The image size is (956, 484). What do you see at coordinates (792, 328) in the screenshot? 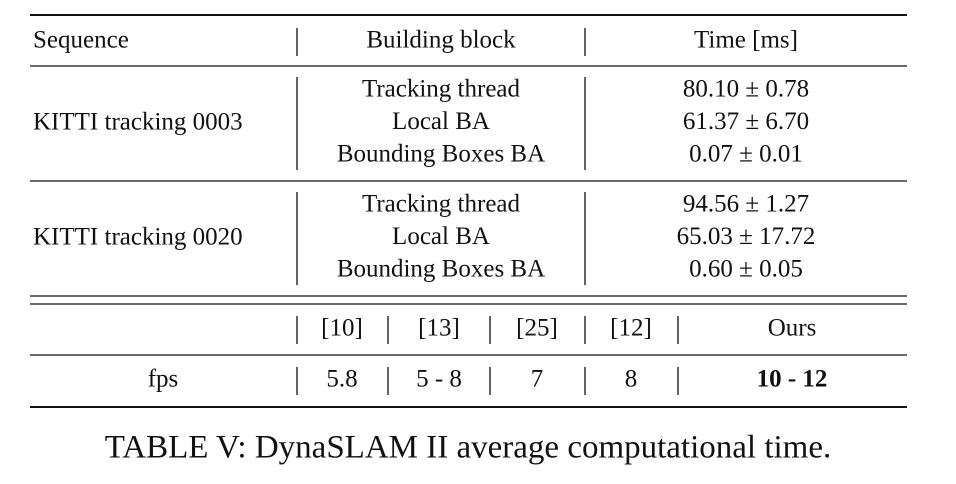
I see `method-cell: Ours` at bounding box center [792, 328].